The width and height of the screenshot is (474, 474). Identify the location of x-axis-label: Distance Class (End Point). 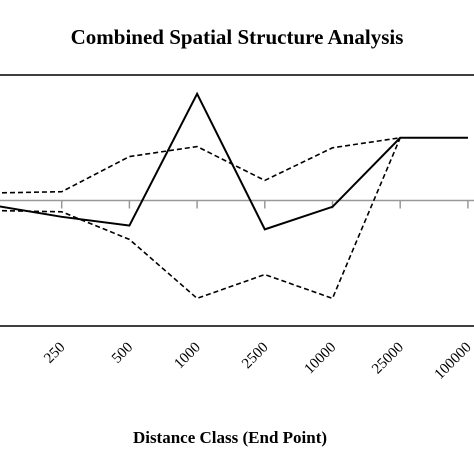
(230, 437).